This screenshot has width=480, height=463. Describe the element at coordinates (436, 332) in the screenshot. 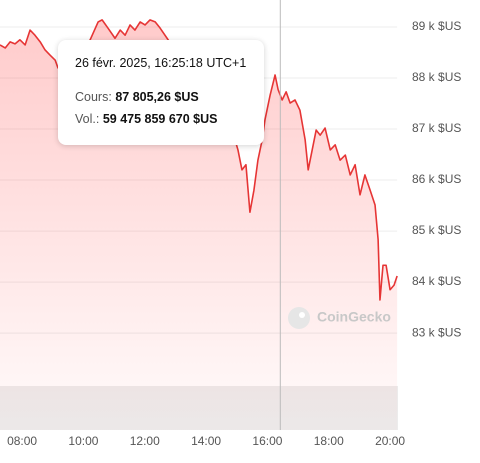

I see `y-tick-label: 83 k $US` at that location.